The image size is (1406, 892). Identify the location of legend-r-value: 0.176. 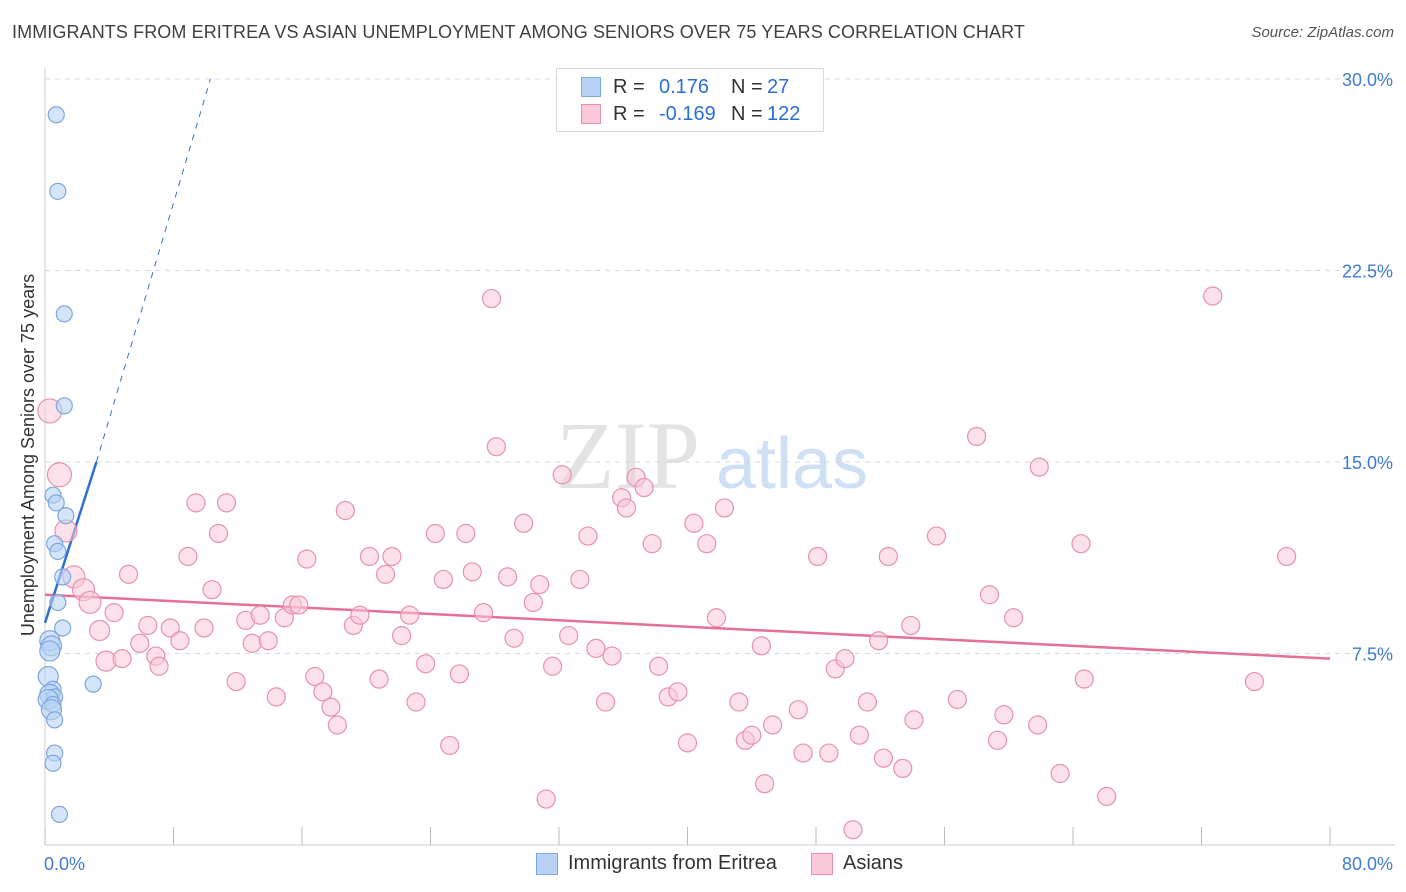
(684, 86).